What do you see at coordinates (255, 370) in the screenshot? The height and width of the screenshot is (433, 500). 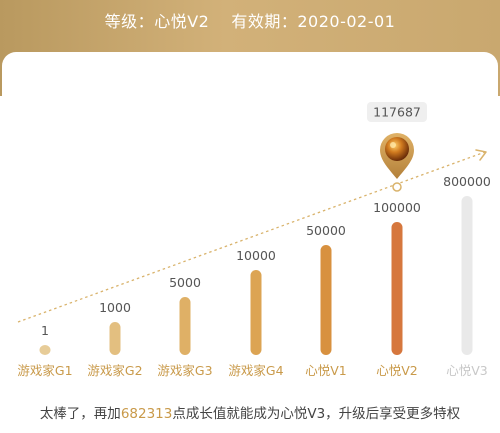 I see `level-name-label: 游戏家G4` at bounding box center [255, 370].